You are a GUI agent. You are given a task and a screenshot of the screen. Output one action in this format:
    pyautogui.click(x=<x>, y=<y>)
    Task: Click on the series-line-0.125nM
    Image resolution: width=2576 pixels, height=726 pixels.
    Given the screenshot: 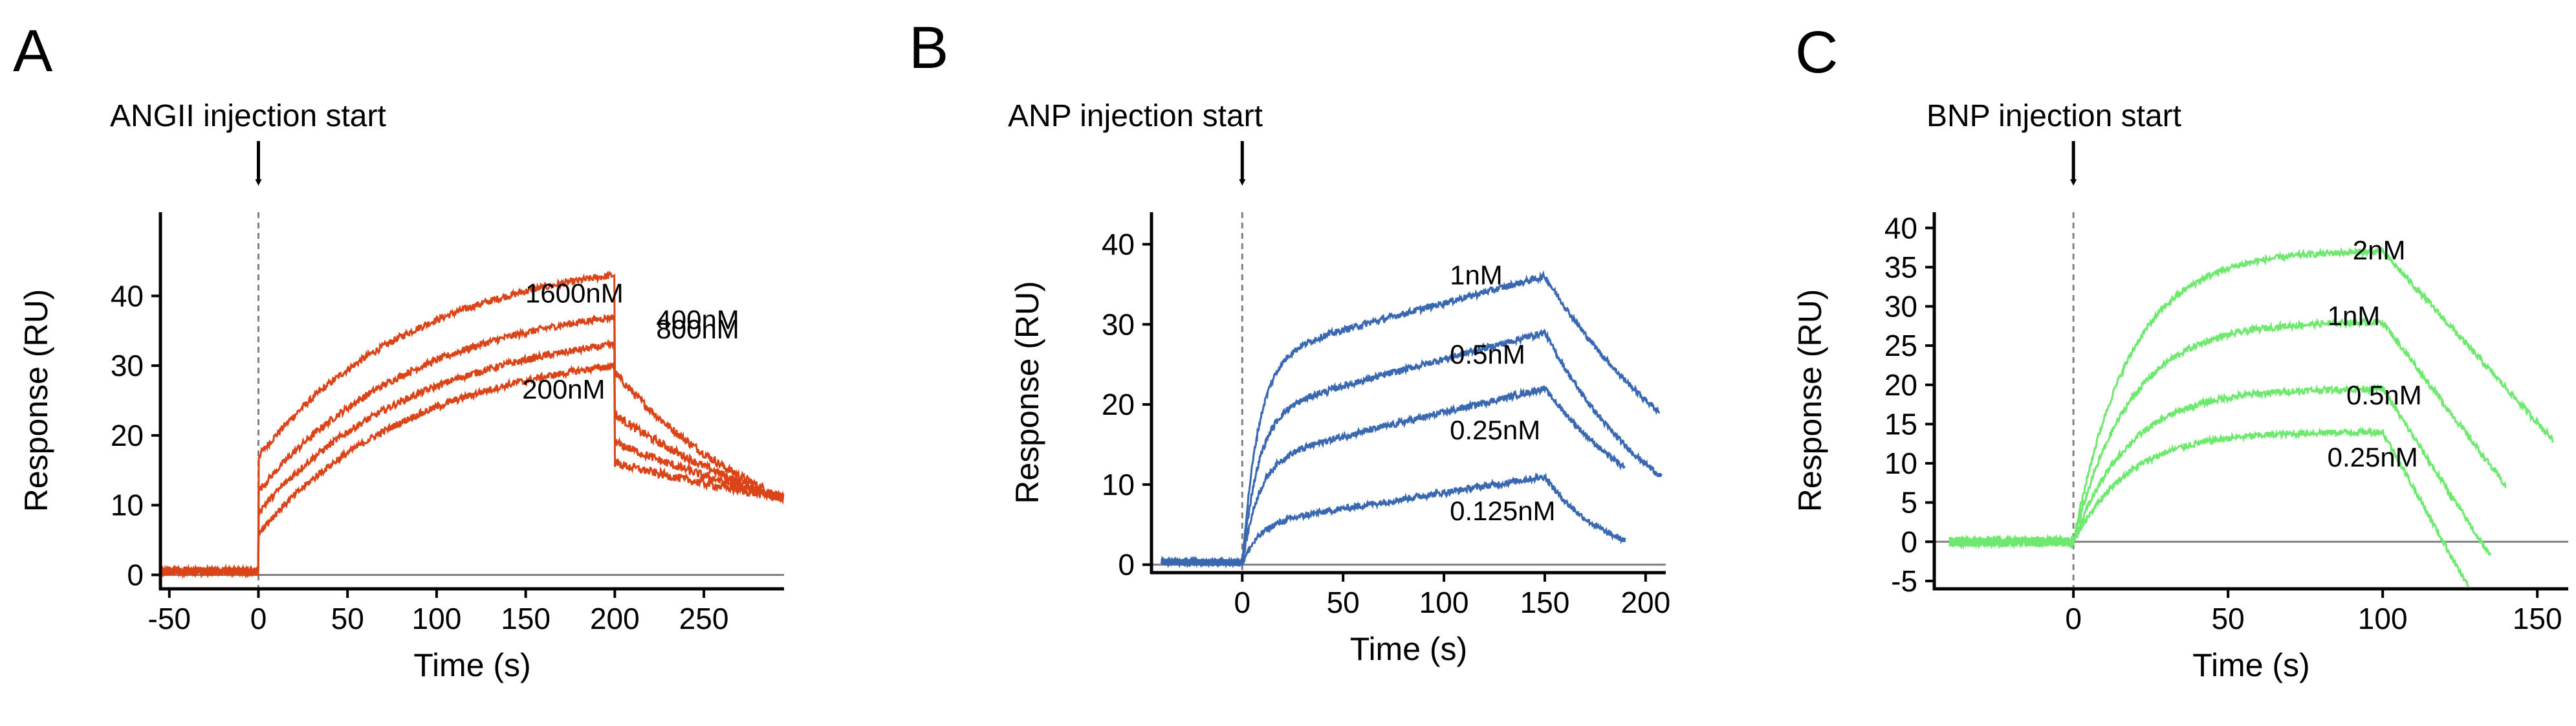 What is the action you would take?
    pyautogui.click(x=1393, y=520)
    